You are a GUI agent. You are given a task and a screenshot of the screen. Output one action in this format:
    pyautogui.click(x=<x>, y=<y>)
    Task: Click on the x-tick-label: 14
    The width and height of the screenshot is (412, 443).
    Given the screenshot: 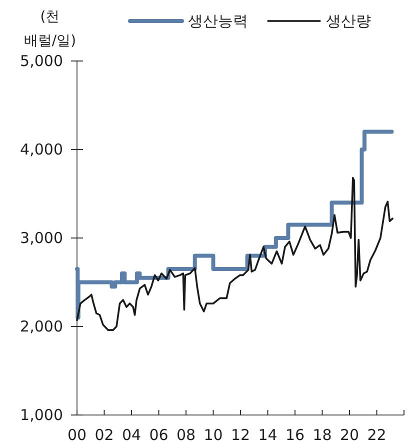 What is the action you would take?
    pyautogui.click(x=268, y=434)
    